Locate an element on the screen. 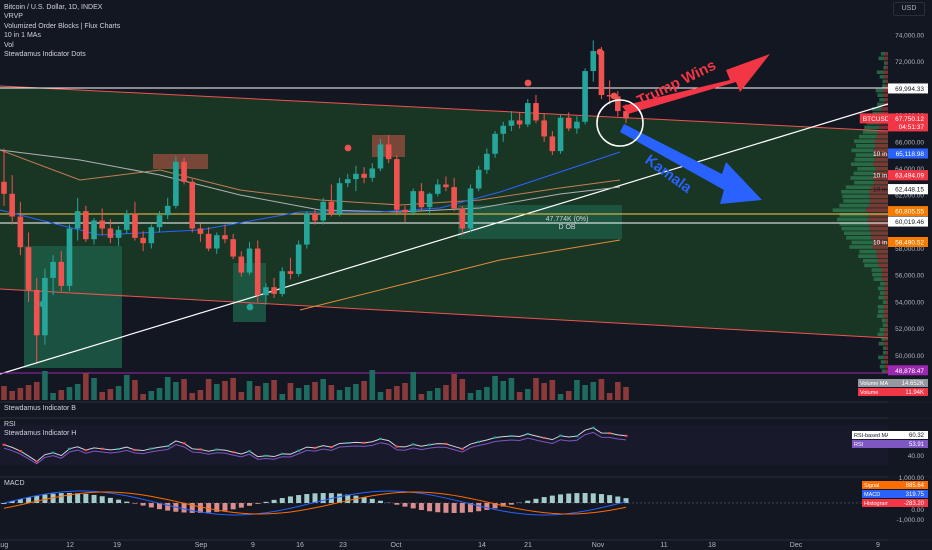 The width and height of the screenshot is (932, 550). price-label-value: 63,494.09 is located at coordinates (909, 176).